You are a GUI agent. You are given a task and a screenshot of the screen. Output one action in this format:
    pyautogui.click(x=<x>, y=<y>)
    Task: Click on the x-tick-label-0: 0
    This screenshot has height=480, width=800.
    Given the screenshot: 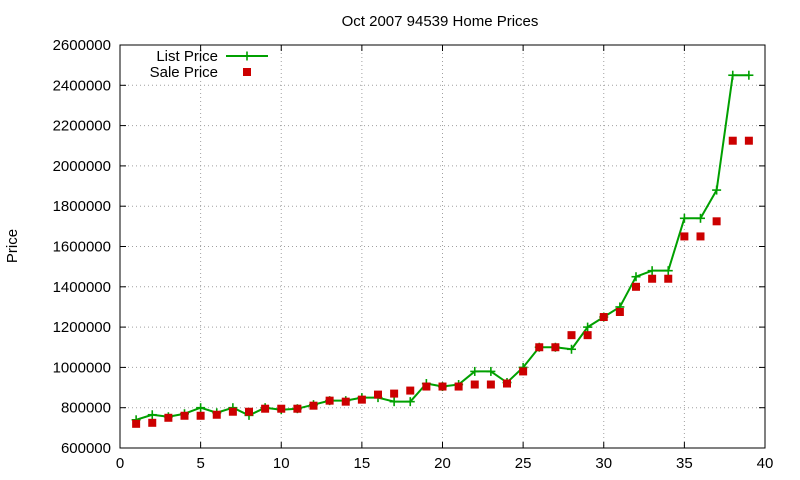 What is the action you would take?
    pyautogui.click(x=120, y=463)
    